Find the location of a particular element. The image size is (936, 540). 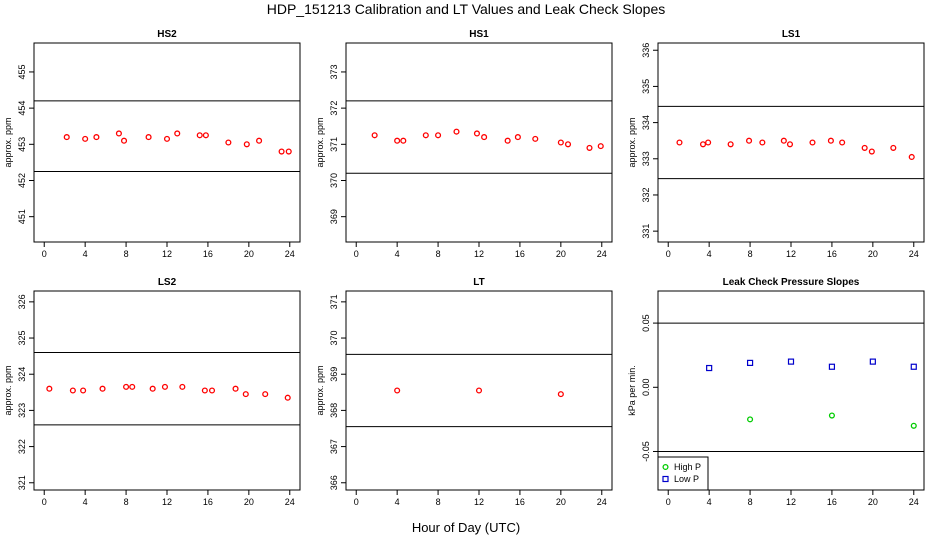

y-tick-label: 332 is located at coordinates (646, 194).